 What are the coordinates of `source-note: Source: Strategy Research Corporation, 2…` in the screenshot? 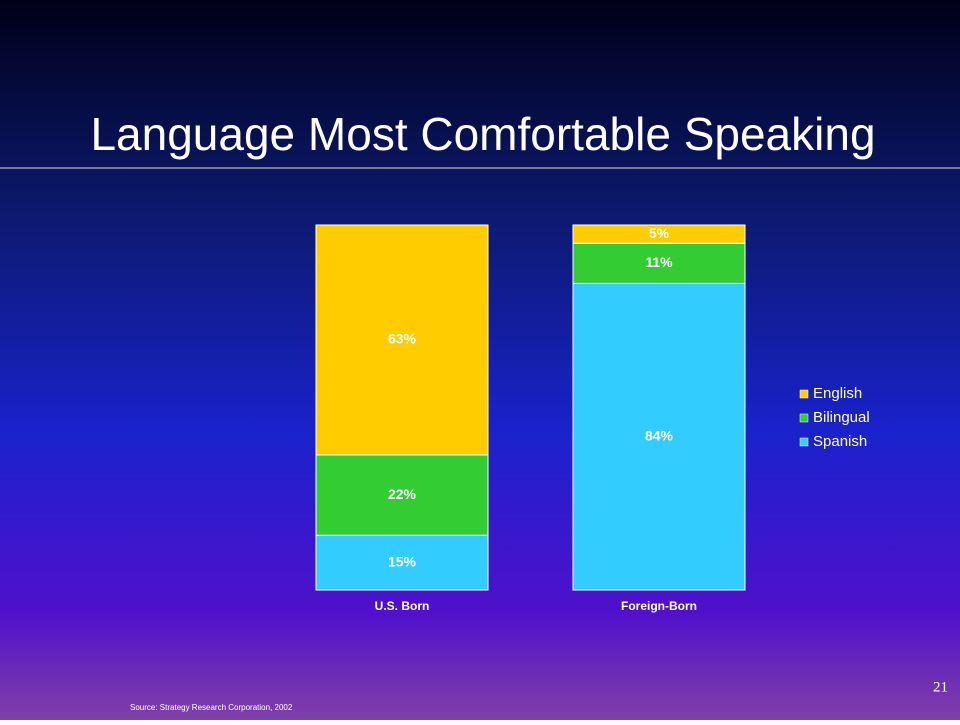 It's located at (211, 707).